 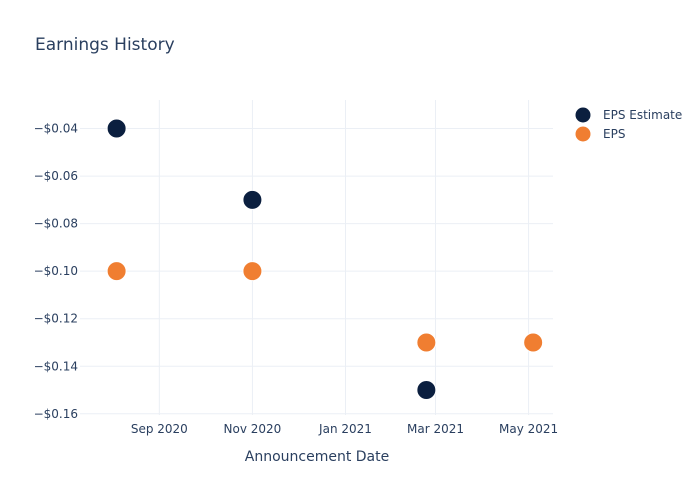 What do you see at coordinates (56, 176) in the screenshot?
I see `y-tick-label: −$0.06` at bounding box center [56, 176].